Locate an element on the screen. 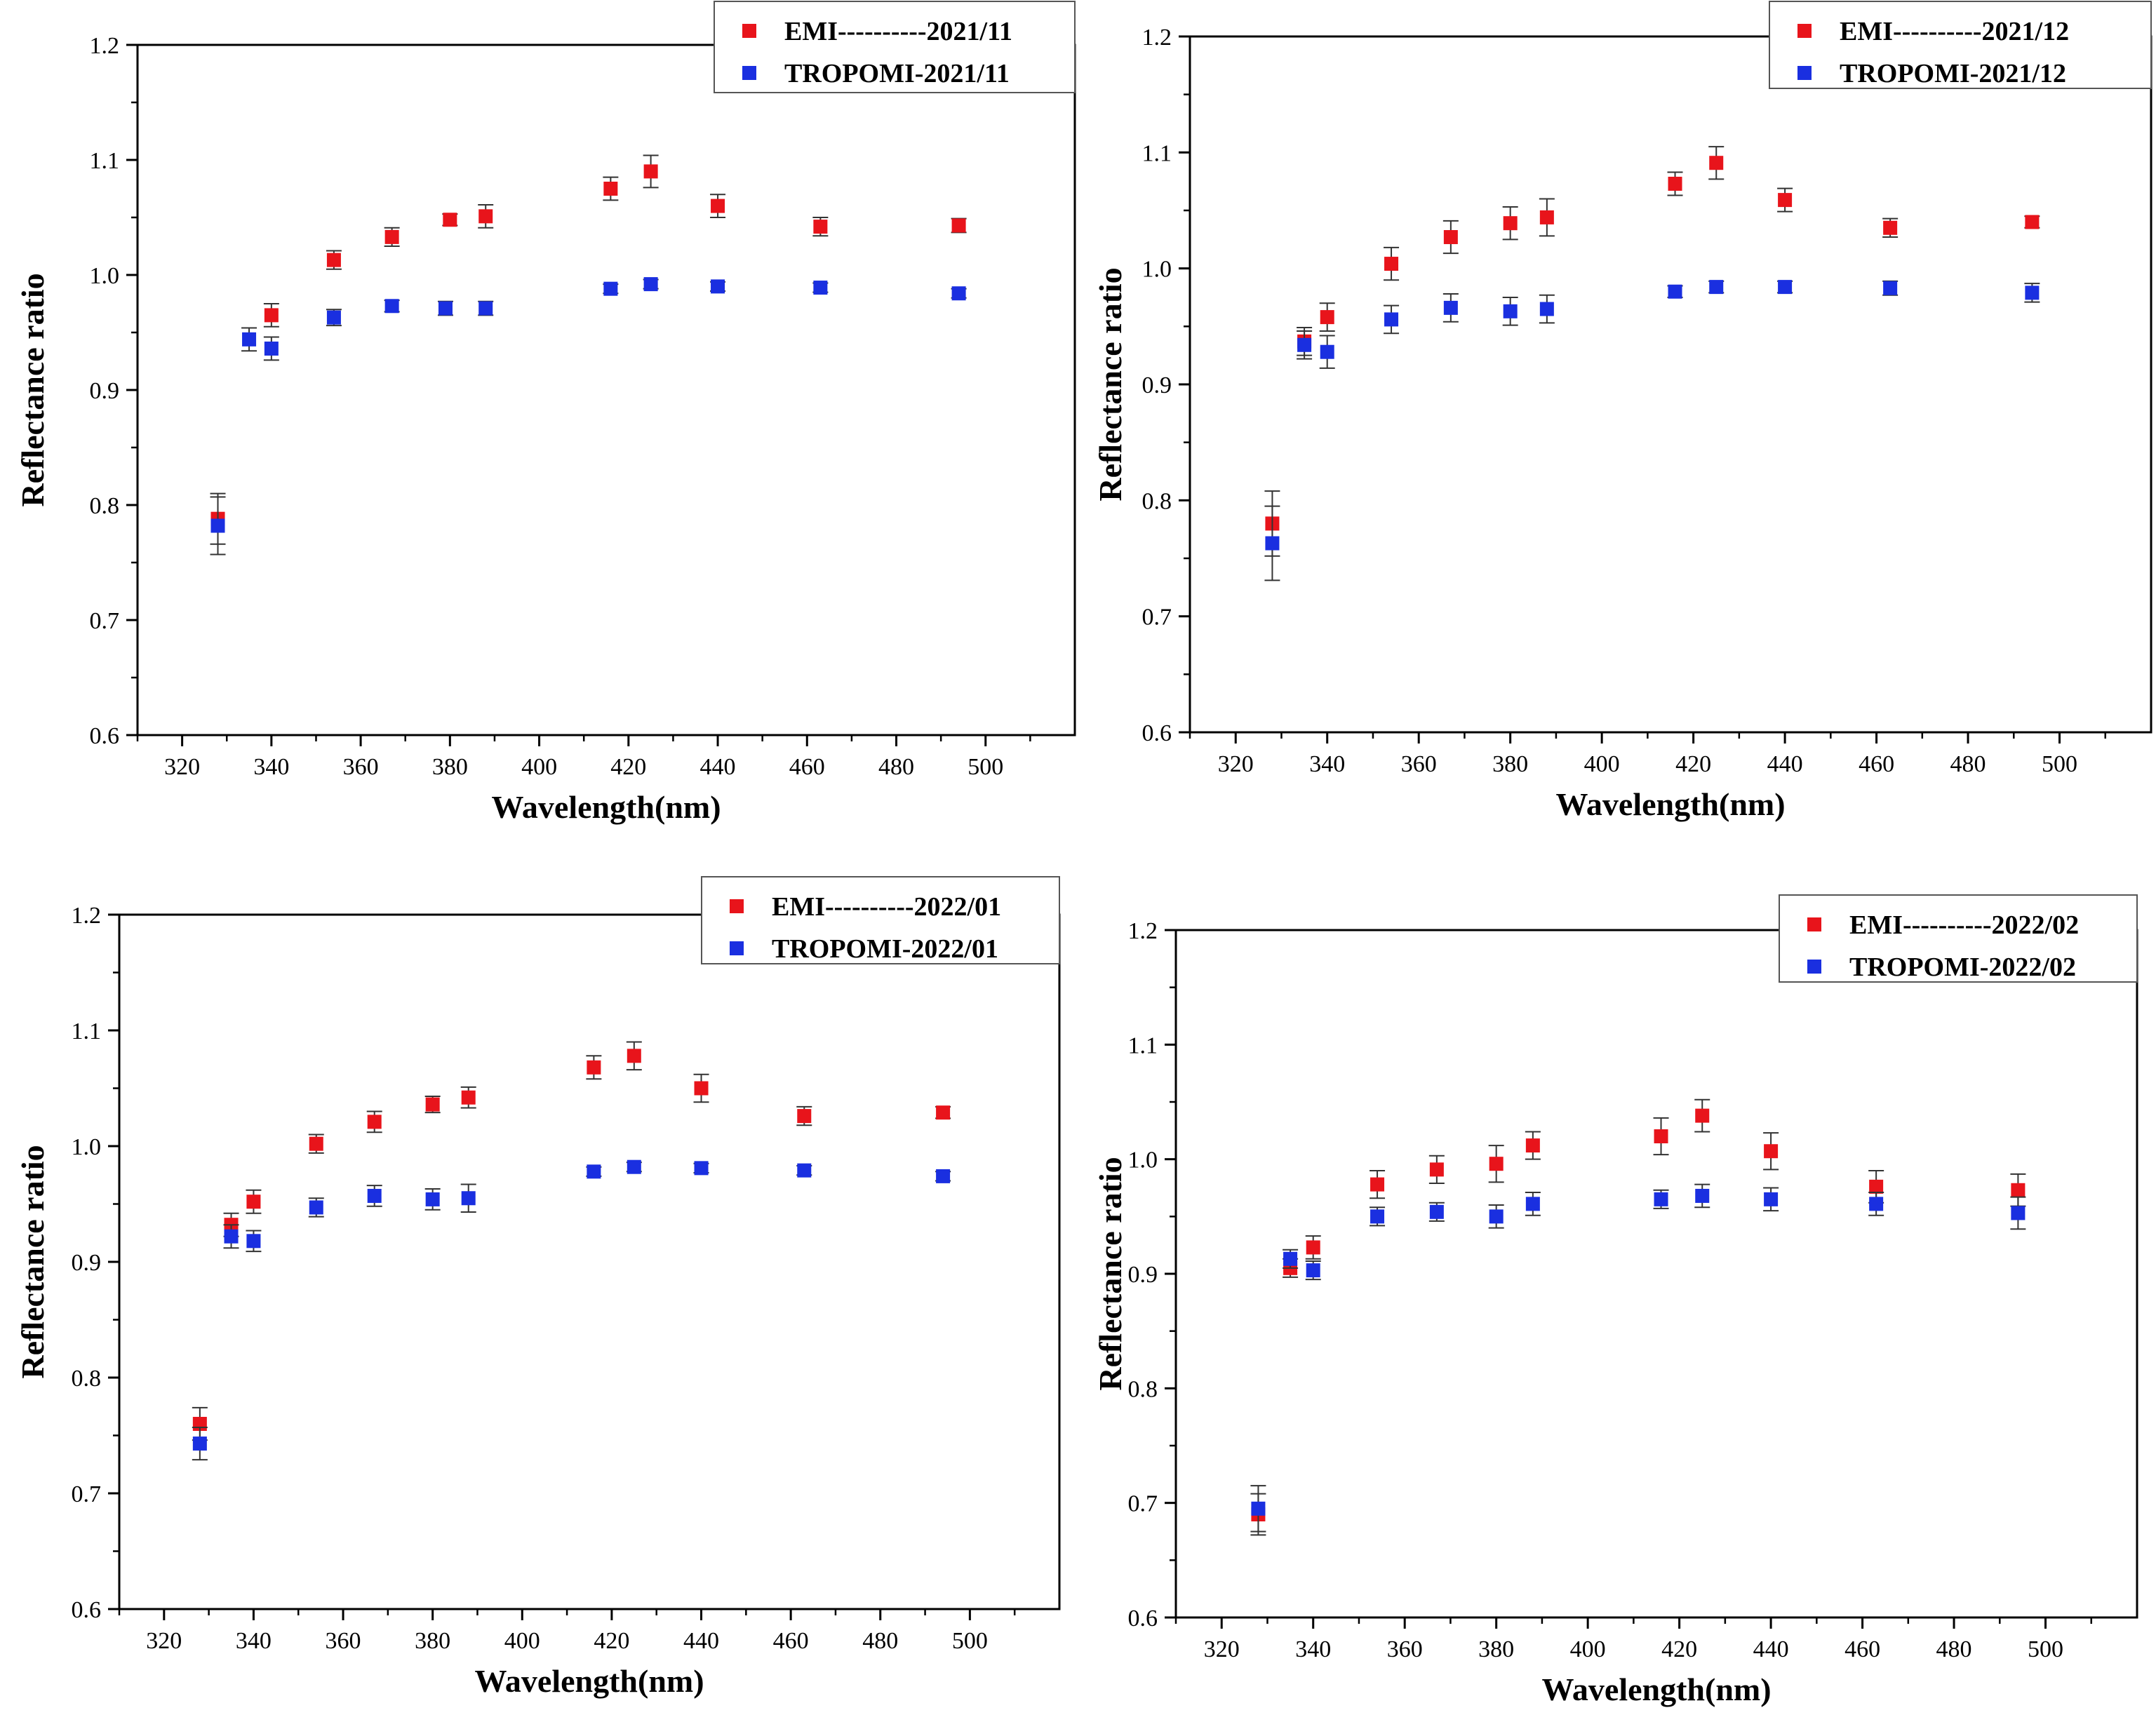 Image resolution: width=2156 pixels, height=1729 pixels. chart-1-x-tick-label: 380 is located at coordinates (450, 767).